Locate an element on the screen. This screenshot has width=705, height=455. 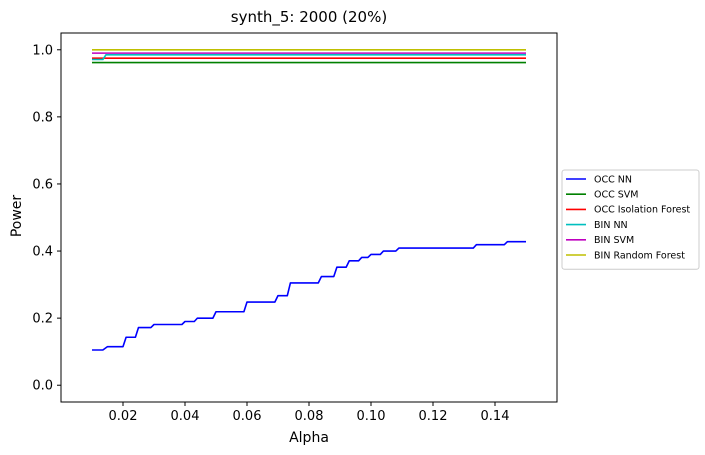
x-axis-label: Alpha is located at coordinates (309, 438).